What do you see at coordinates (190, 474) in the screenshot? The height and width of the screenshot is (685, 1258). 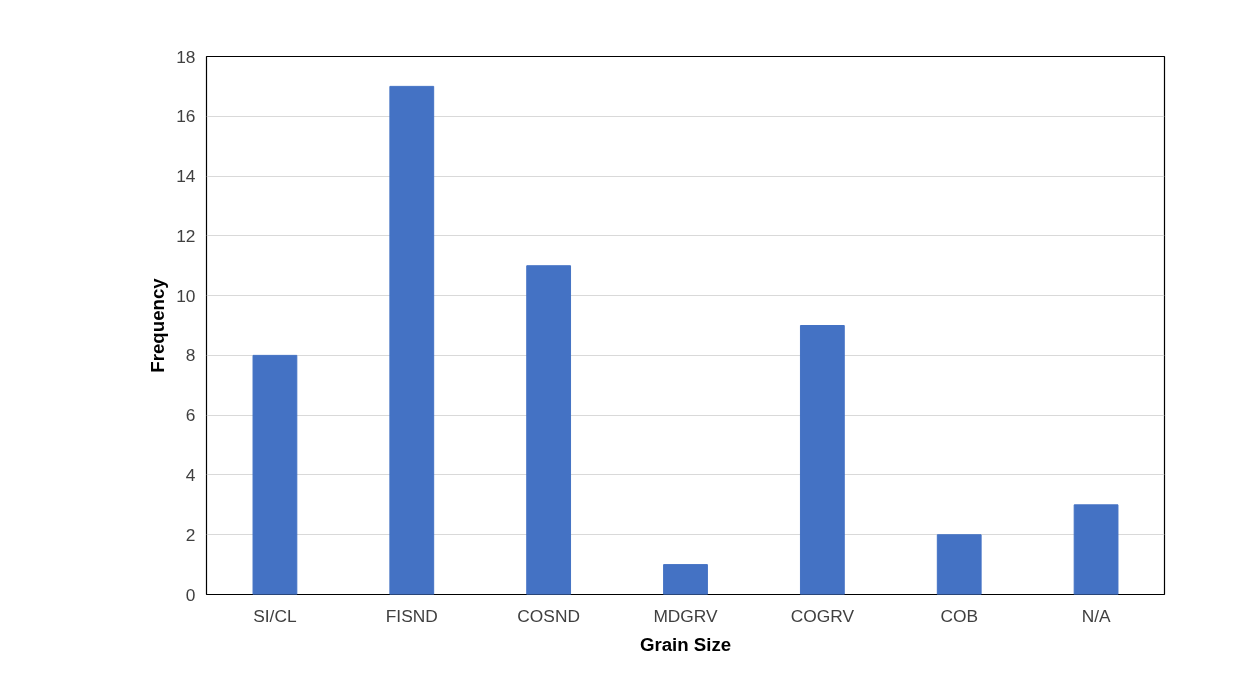 I see `y-tick-label: 4` at bounding box center [190, 474].